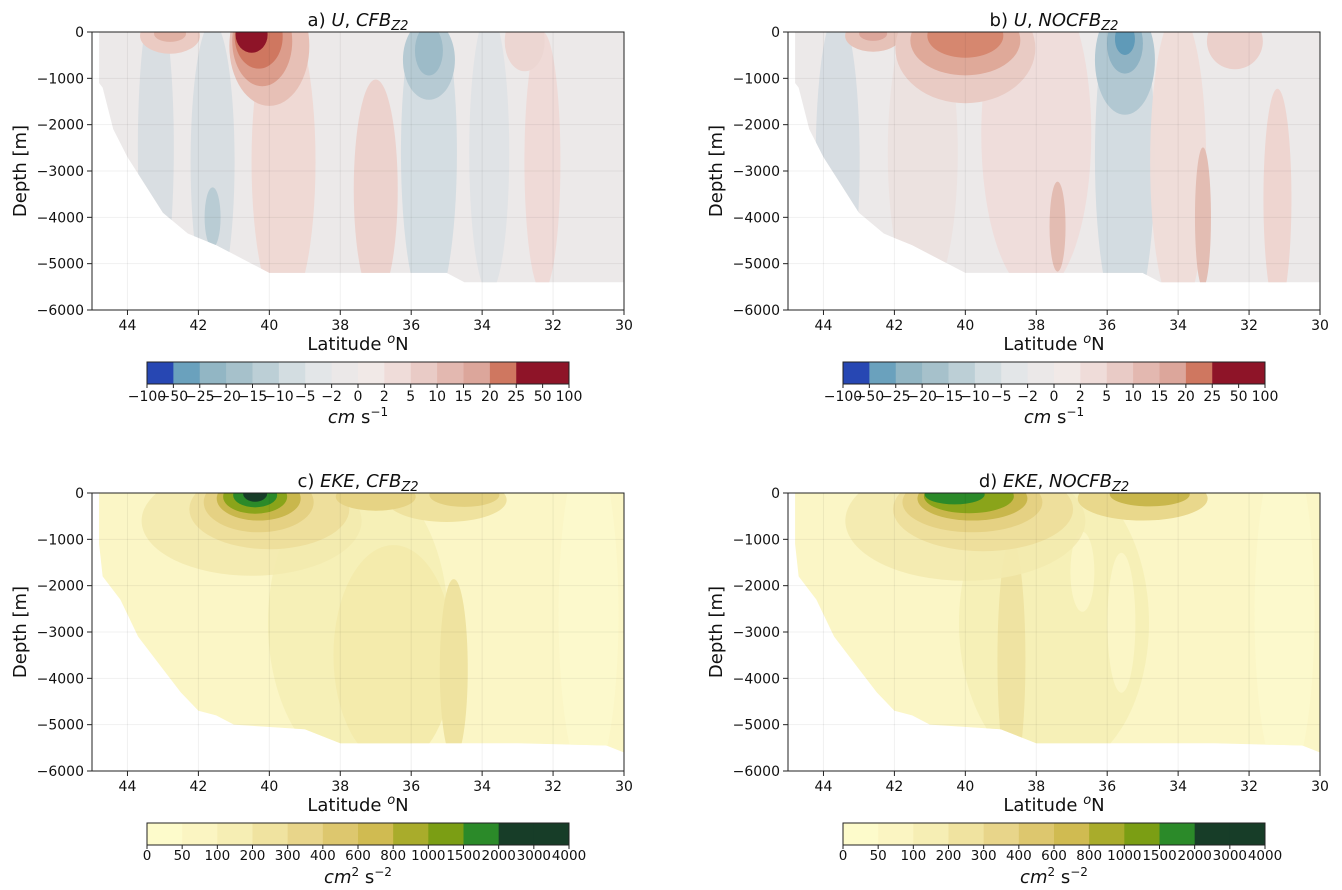  What do you see at coordinates (200, 397) in the screenshot?
I see `colorbar-tick-label: −25` at bounding box center [200, 397].